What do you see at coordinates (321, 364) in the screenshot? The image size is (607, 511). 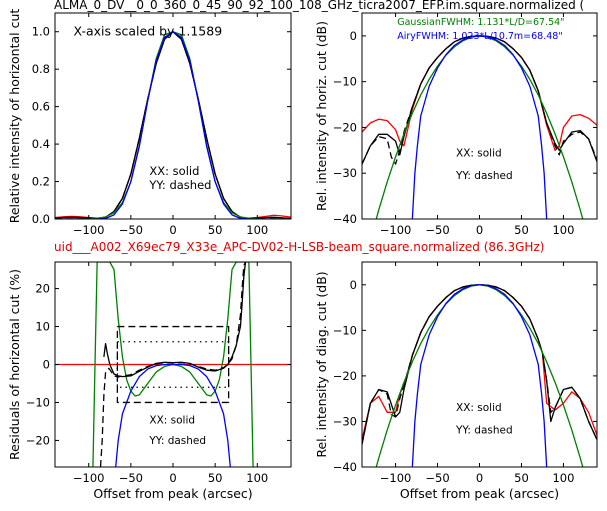 I see `y-axis-label: Rel. intensity of diag. cut (dB)` at bounding box center [321, 364].